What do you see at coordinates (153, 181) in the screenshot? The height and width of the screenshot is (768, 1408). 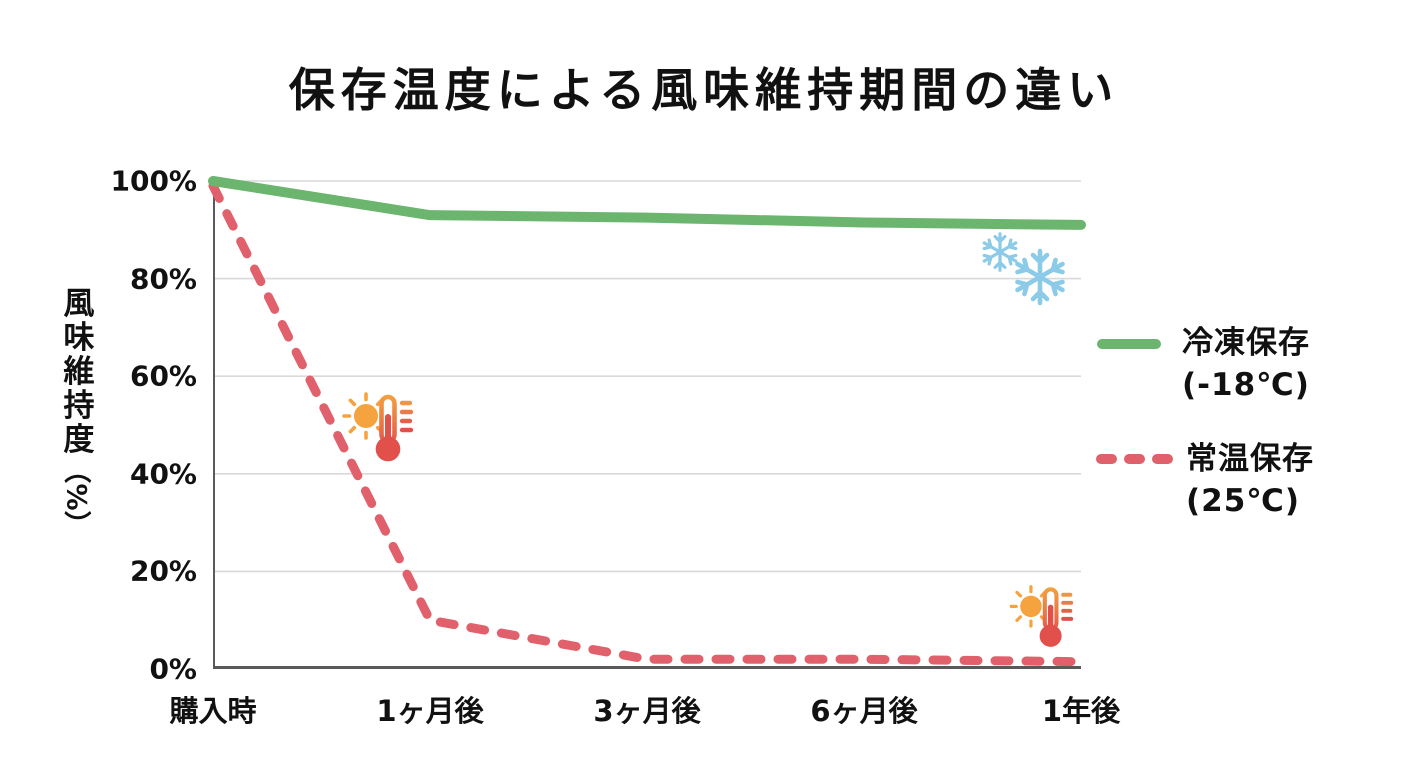 I see `y-tick-100: 100%` at bounding box center [153, 181].